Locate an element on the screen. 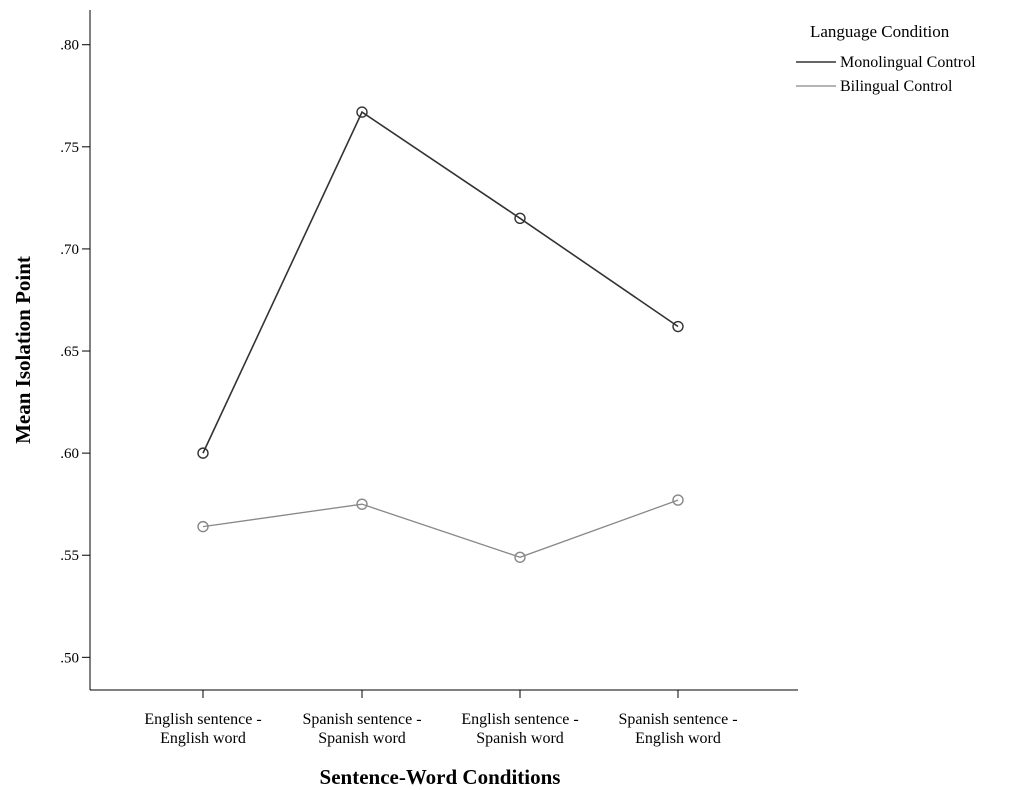  legend-label: Monolingual Control is located at coordinates (908, 62).